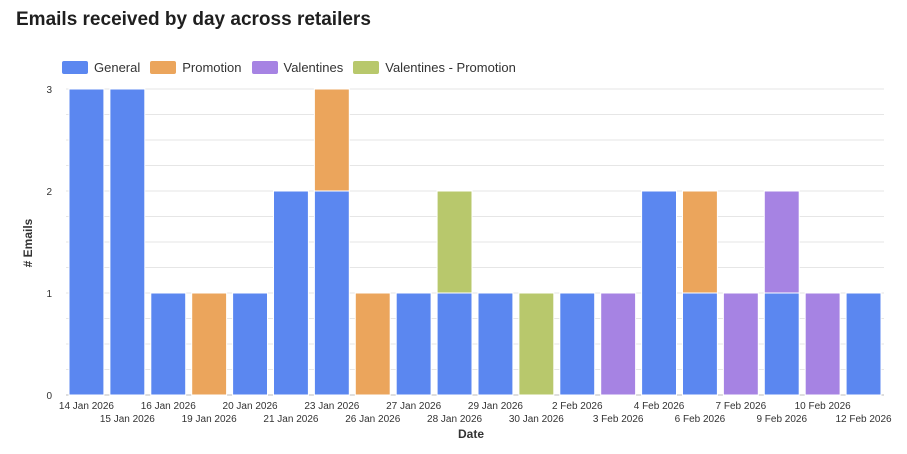 The height and width of the screenshot is (454, 907). Describe the element at coordinates (49, 294) in the screenshot. I see `y-tick-label: 1` at that location.